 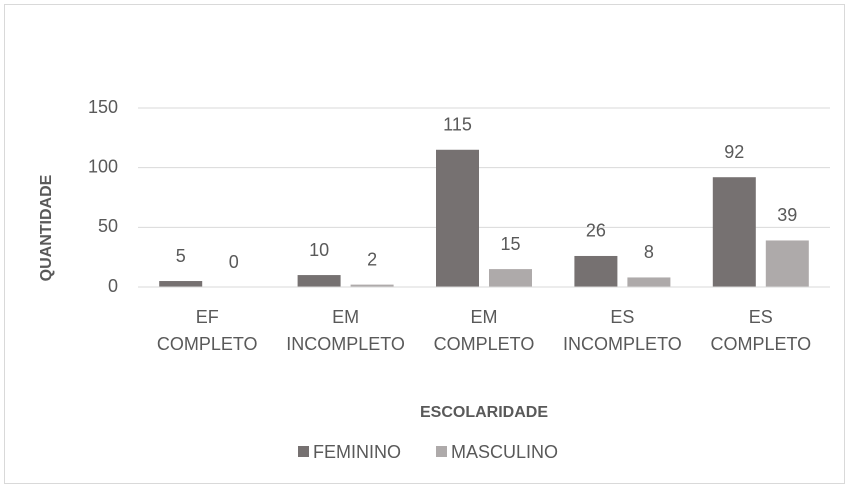 I want to click on y-axis-title: QUANTIDADE, so click(x=46, y=227).